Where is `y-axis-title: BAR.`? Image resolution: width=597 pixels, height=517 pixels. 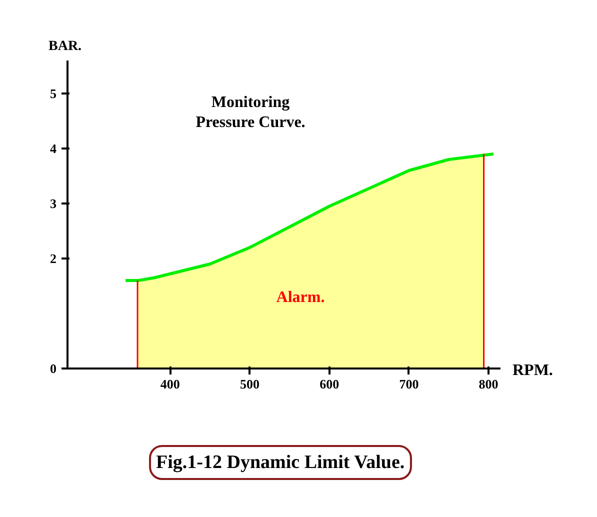
y-axis-title: BAR. is located at coordinates (65, 46).